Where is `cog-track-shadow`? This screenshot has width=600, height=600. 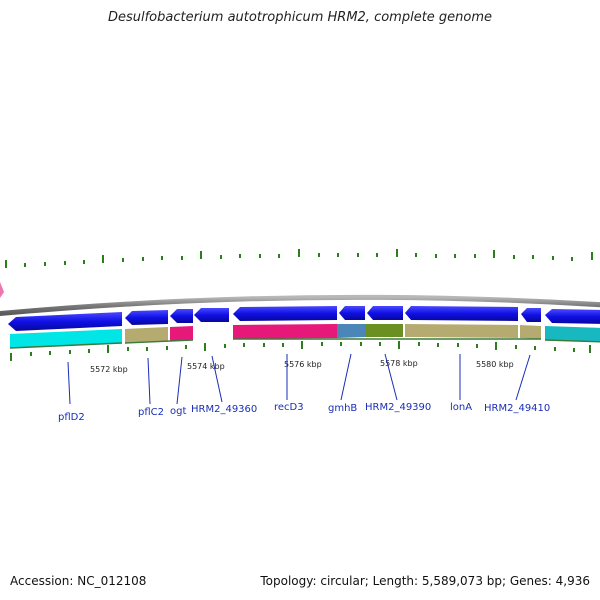
cog-track-shadow is located at coordinates (304, 343).